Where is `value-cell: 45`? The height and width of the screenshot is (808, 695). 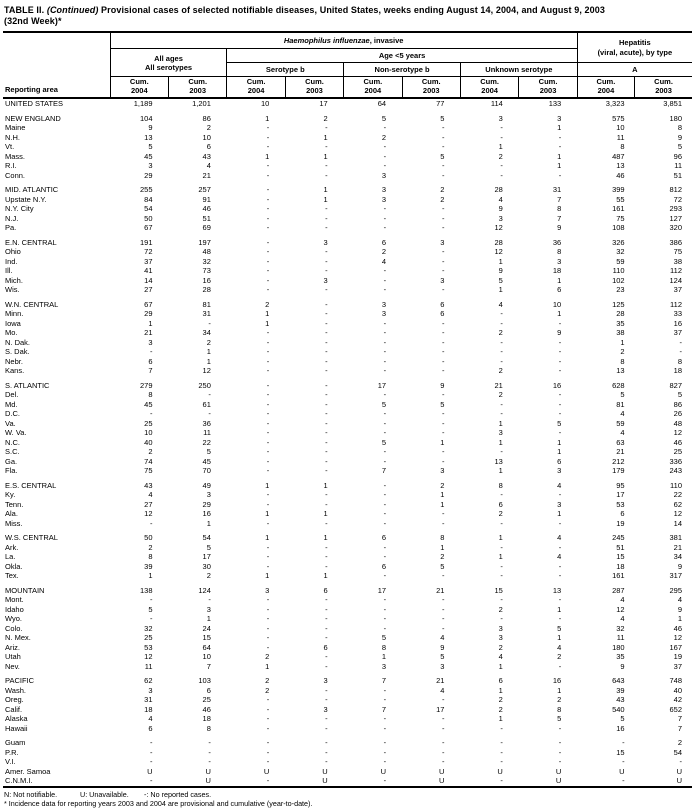
value-cell: 45 is located at coordinates (148, 404).